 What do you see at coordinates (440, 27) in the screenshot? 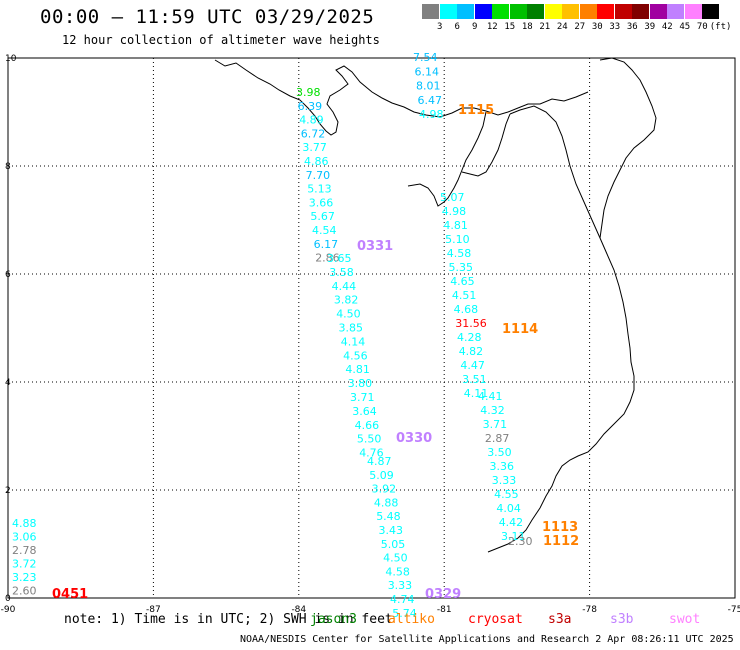
I see `legend-label: 3` at bounding box center [440, 27].